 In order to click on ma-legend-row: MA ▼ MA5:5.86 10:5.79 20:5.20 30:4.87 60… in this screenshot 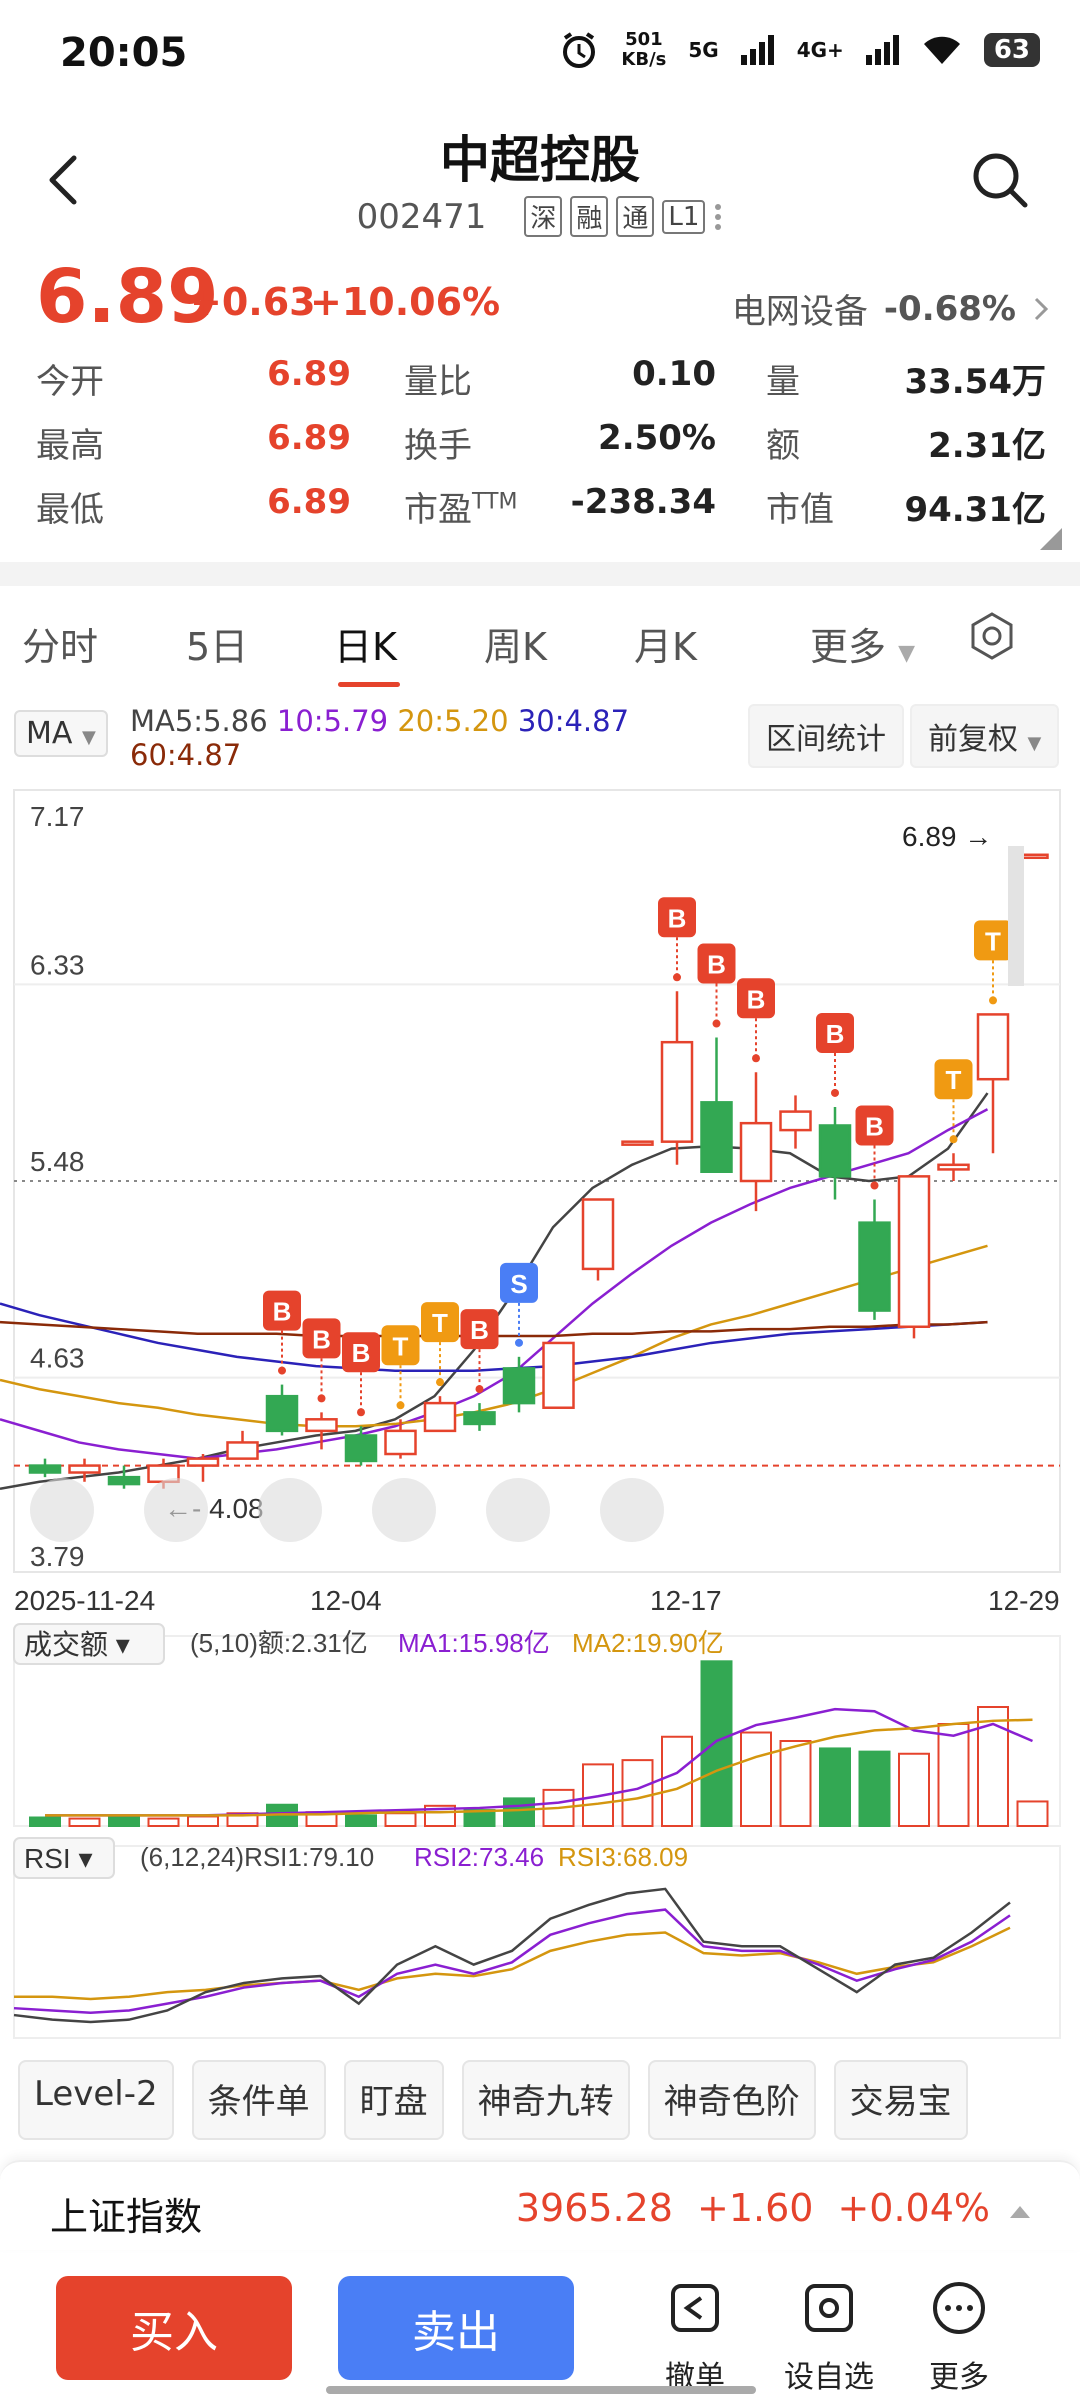, I will do `click(540, 741)`.